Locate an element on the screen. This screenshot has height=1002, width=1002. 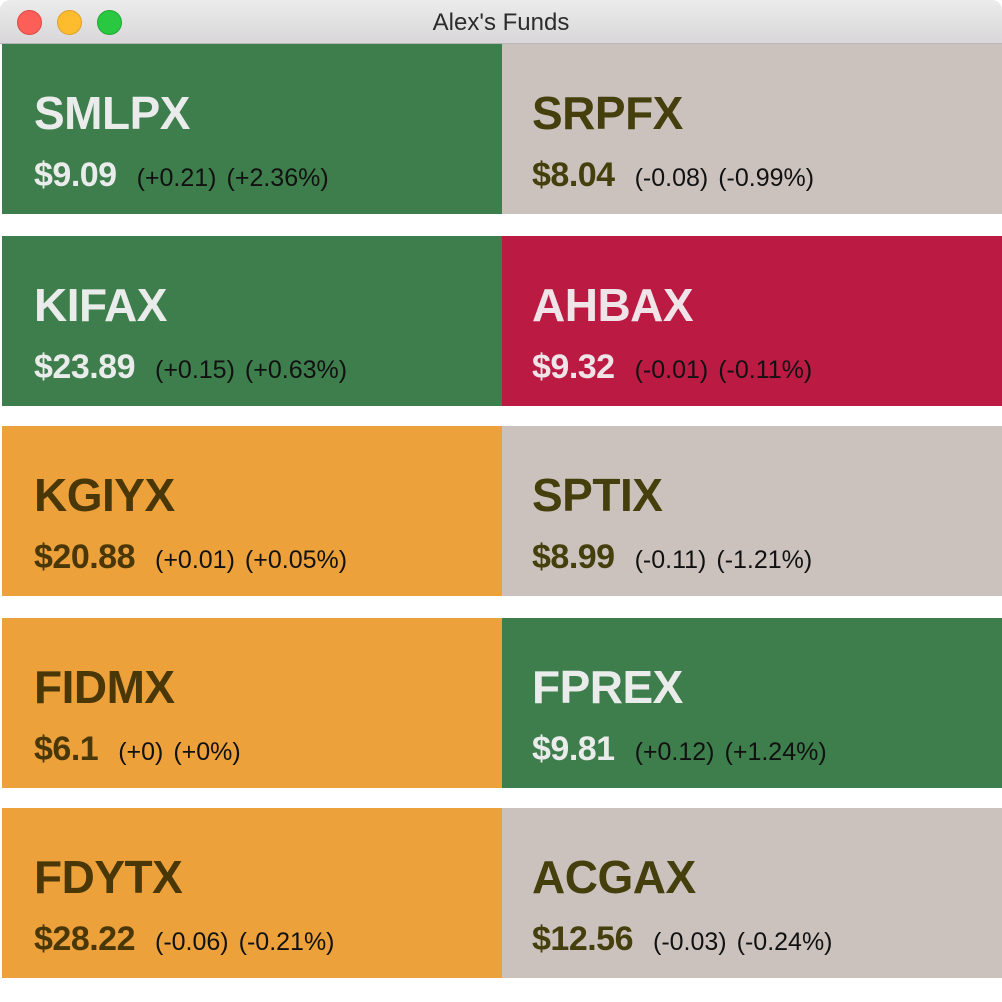
fund-price-line: $9.09 (+0.21) (+2.36%) is located at coordinates (181, 175).